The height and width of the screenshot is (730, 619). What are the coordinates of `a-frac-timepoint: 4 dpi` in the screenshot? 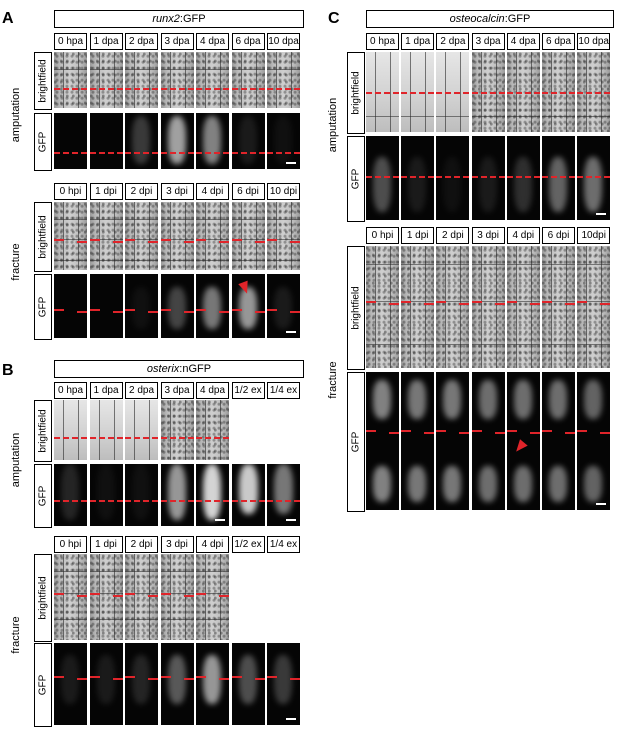 It's located at (212, 191).